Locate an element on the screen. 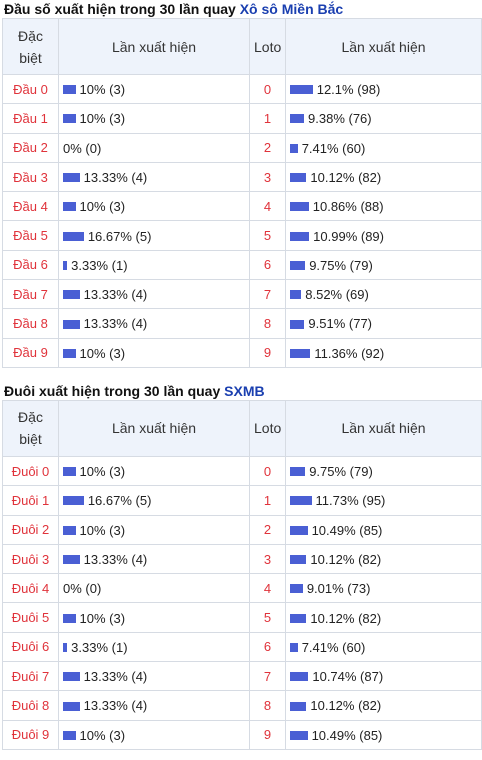 Image resolution: width=482 pixels, height=760 pixels. loto-count-value: 8.52% (69) is located at coordinates (337, 295).